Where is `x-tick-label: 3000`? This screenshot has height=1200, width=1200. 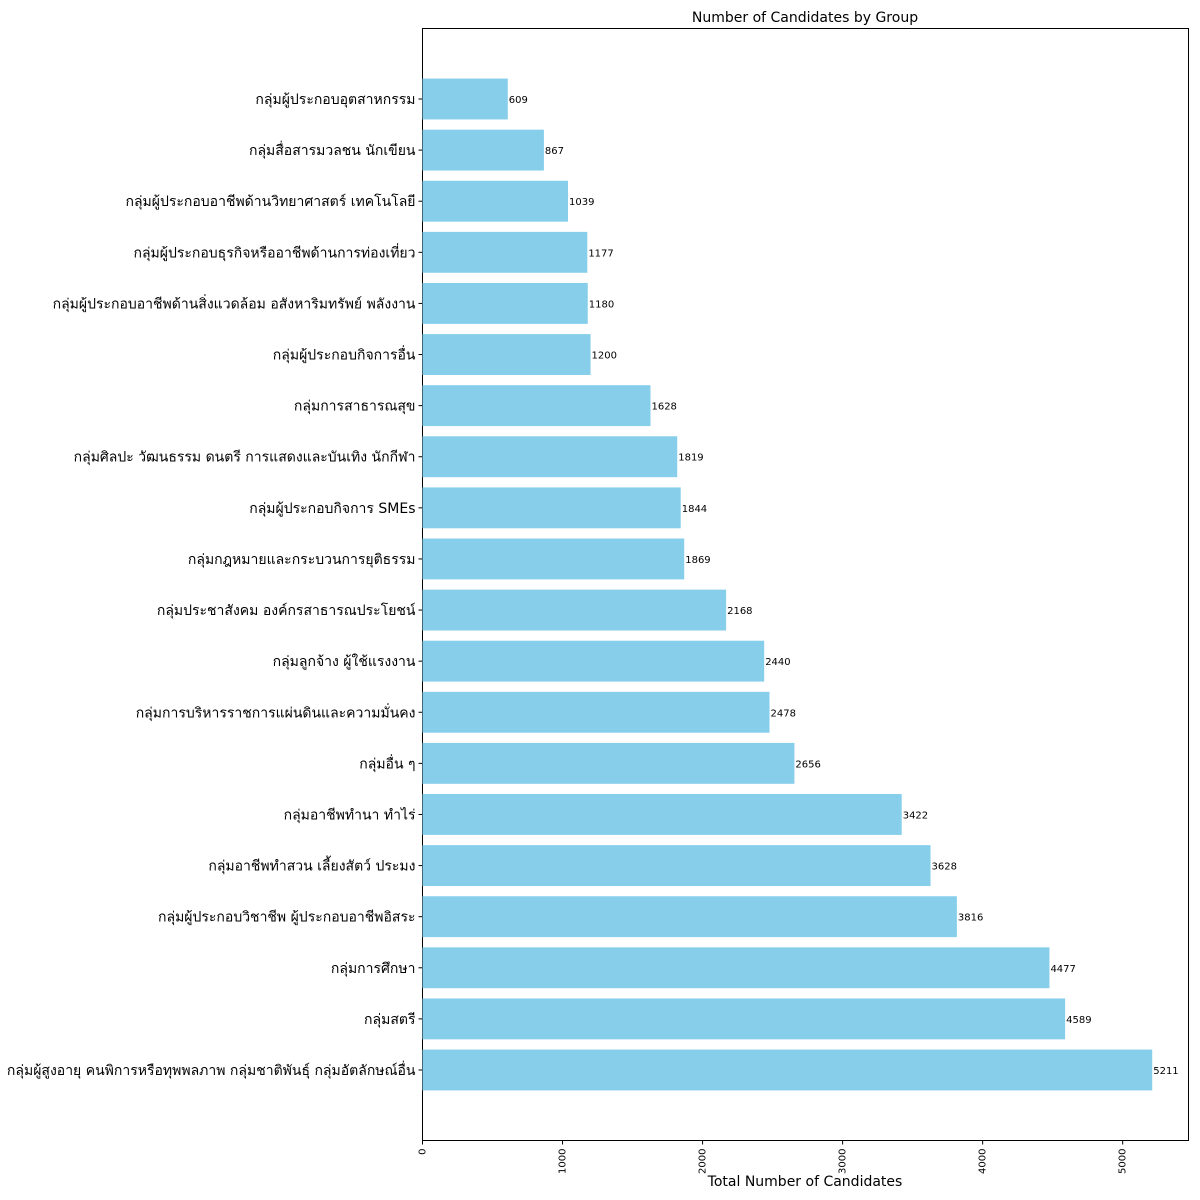
x-tick-label: 3000 is located at coordinates (843, 1161).